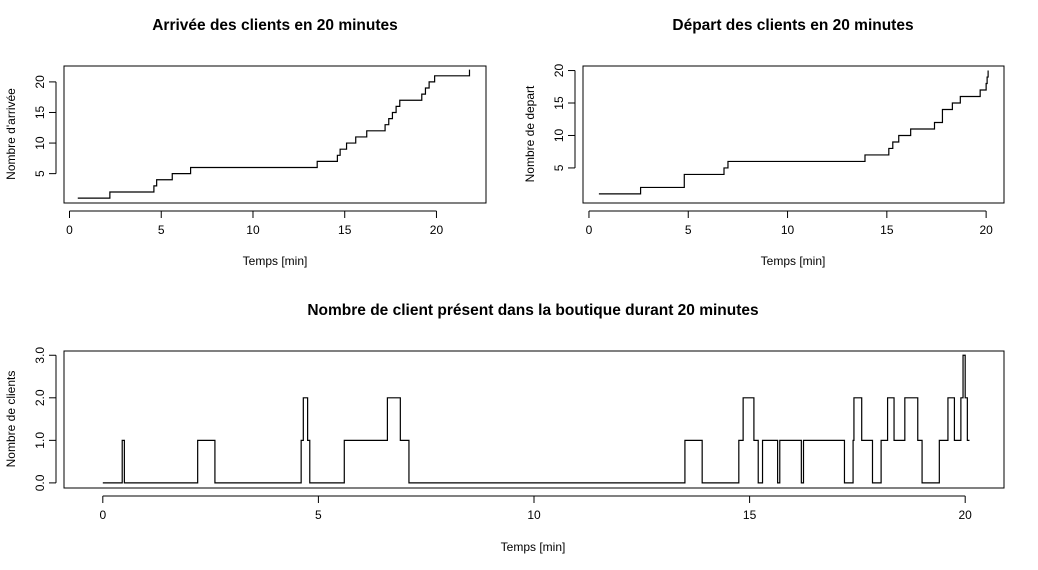 The width and height of the screenshot is (1038, 570). Describe the element at coordinates (69, 230) in the screenshot. I see `arrivals-x-tick-label: 0` at that location.